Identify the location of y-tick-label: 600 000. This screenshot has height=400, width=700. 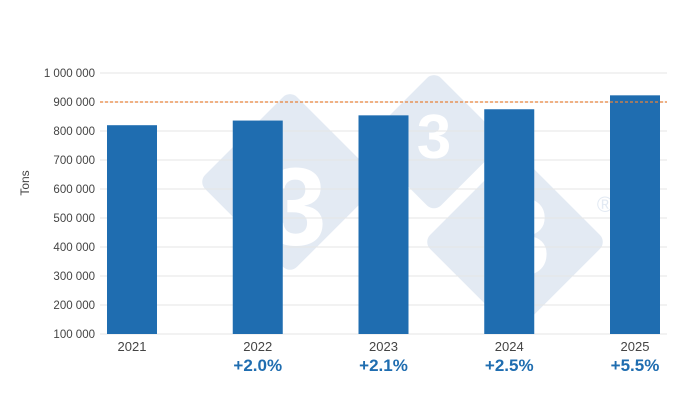
(74, 190).